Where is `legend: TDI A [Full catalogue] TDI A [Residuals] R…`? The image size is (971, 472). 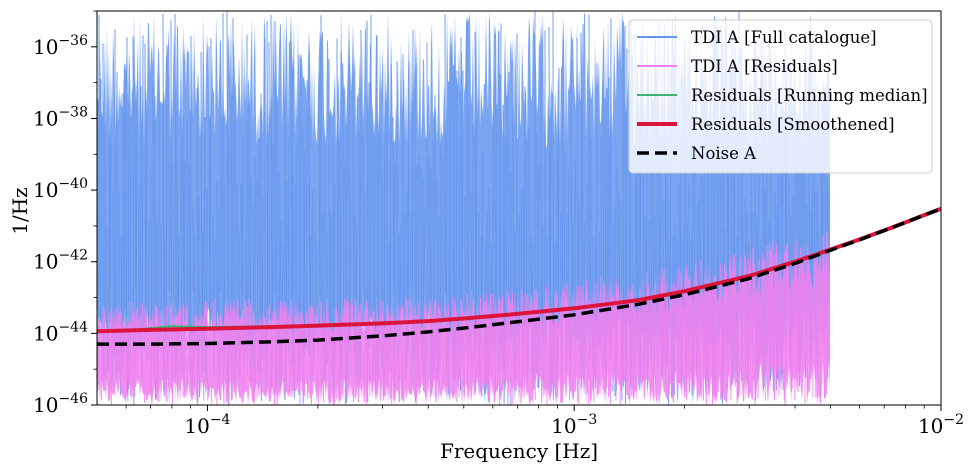
legend: TDI A [Full catalogue] TDI A [Residuals] R… is located at coordinates (780, 96).